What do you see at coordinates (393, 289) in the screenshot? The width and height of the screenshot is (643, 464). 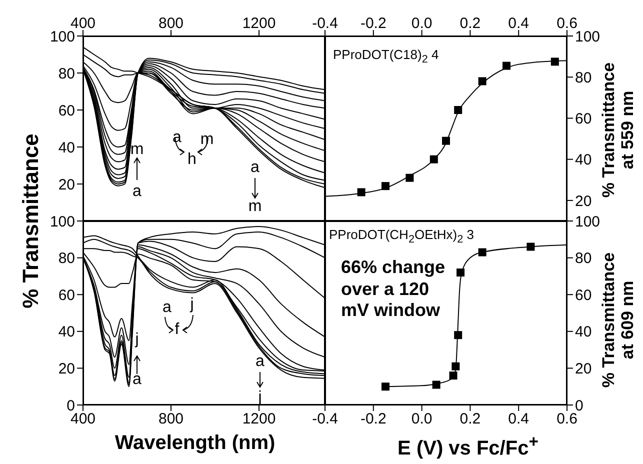 I see `annotation: 66% change over a 120 mV window` at bounding box center [393, 289].